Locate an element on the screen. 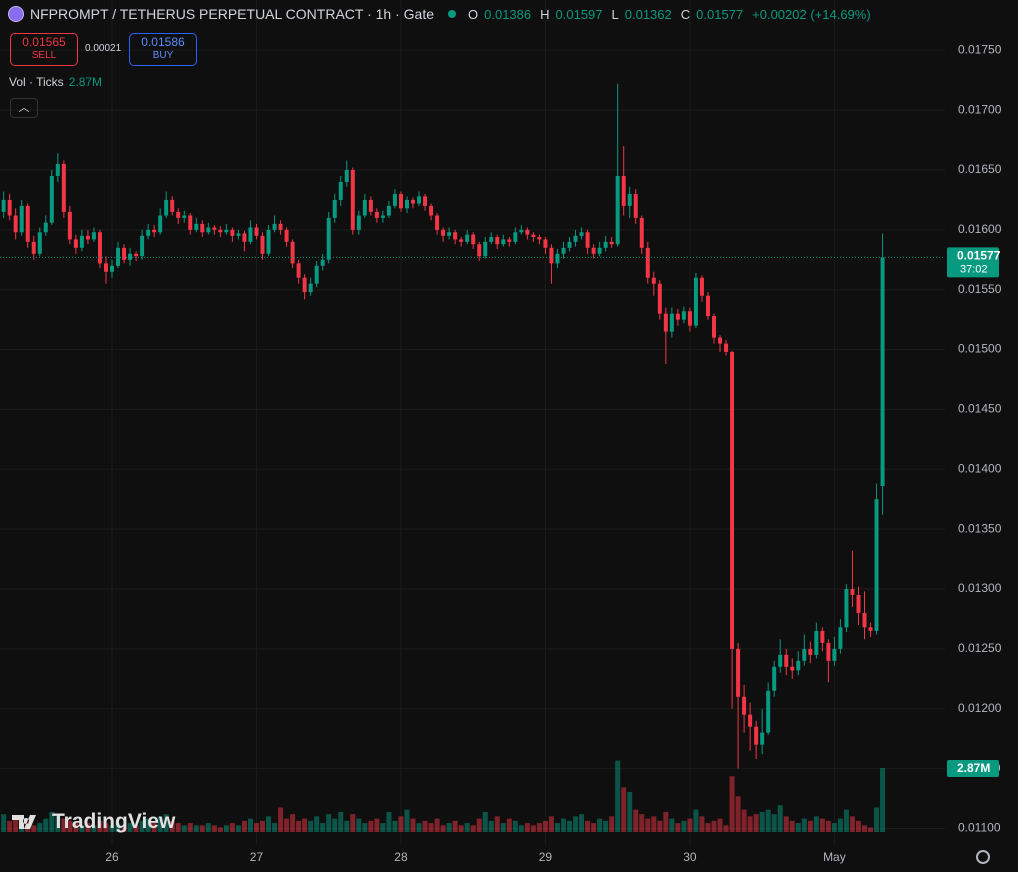 The image size is (1018, 872). sell-price: 0.01565 is located at coordinates (44, 42).